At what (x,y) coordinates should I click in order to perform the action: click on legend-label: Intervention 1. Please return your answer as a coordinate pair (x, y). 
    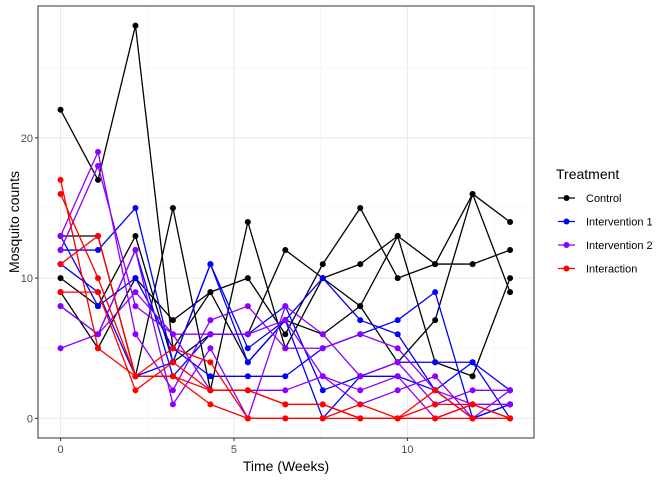
    Looking at the image, I should click on (619, 223).